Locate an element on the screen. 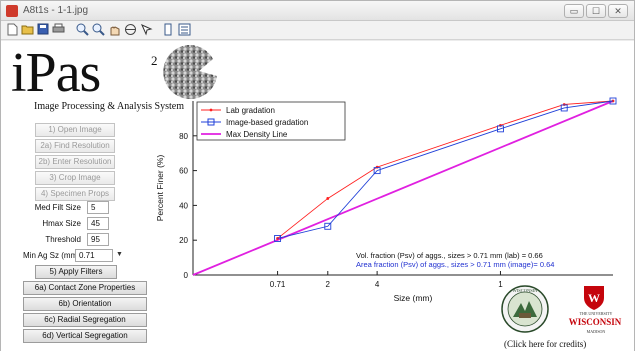 The height and width of the screenshot is (351, 635). legend-label: Lab gradation is located at coordinates (250, 110).